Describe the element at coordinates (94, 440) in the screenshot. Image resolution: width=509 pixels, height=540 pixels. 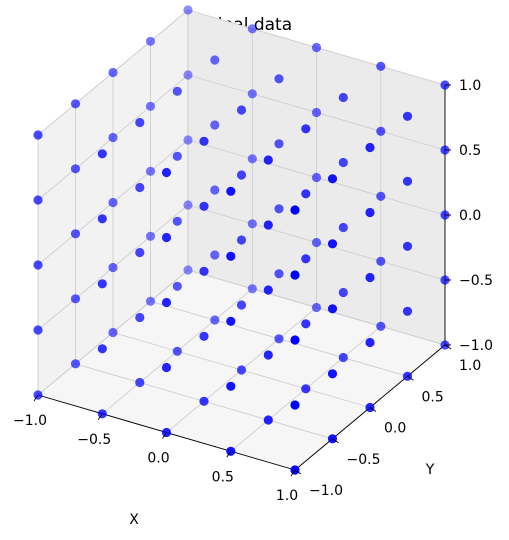
I see `x-tick-label: −0.5` at that location.